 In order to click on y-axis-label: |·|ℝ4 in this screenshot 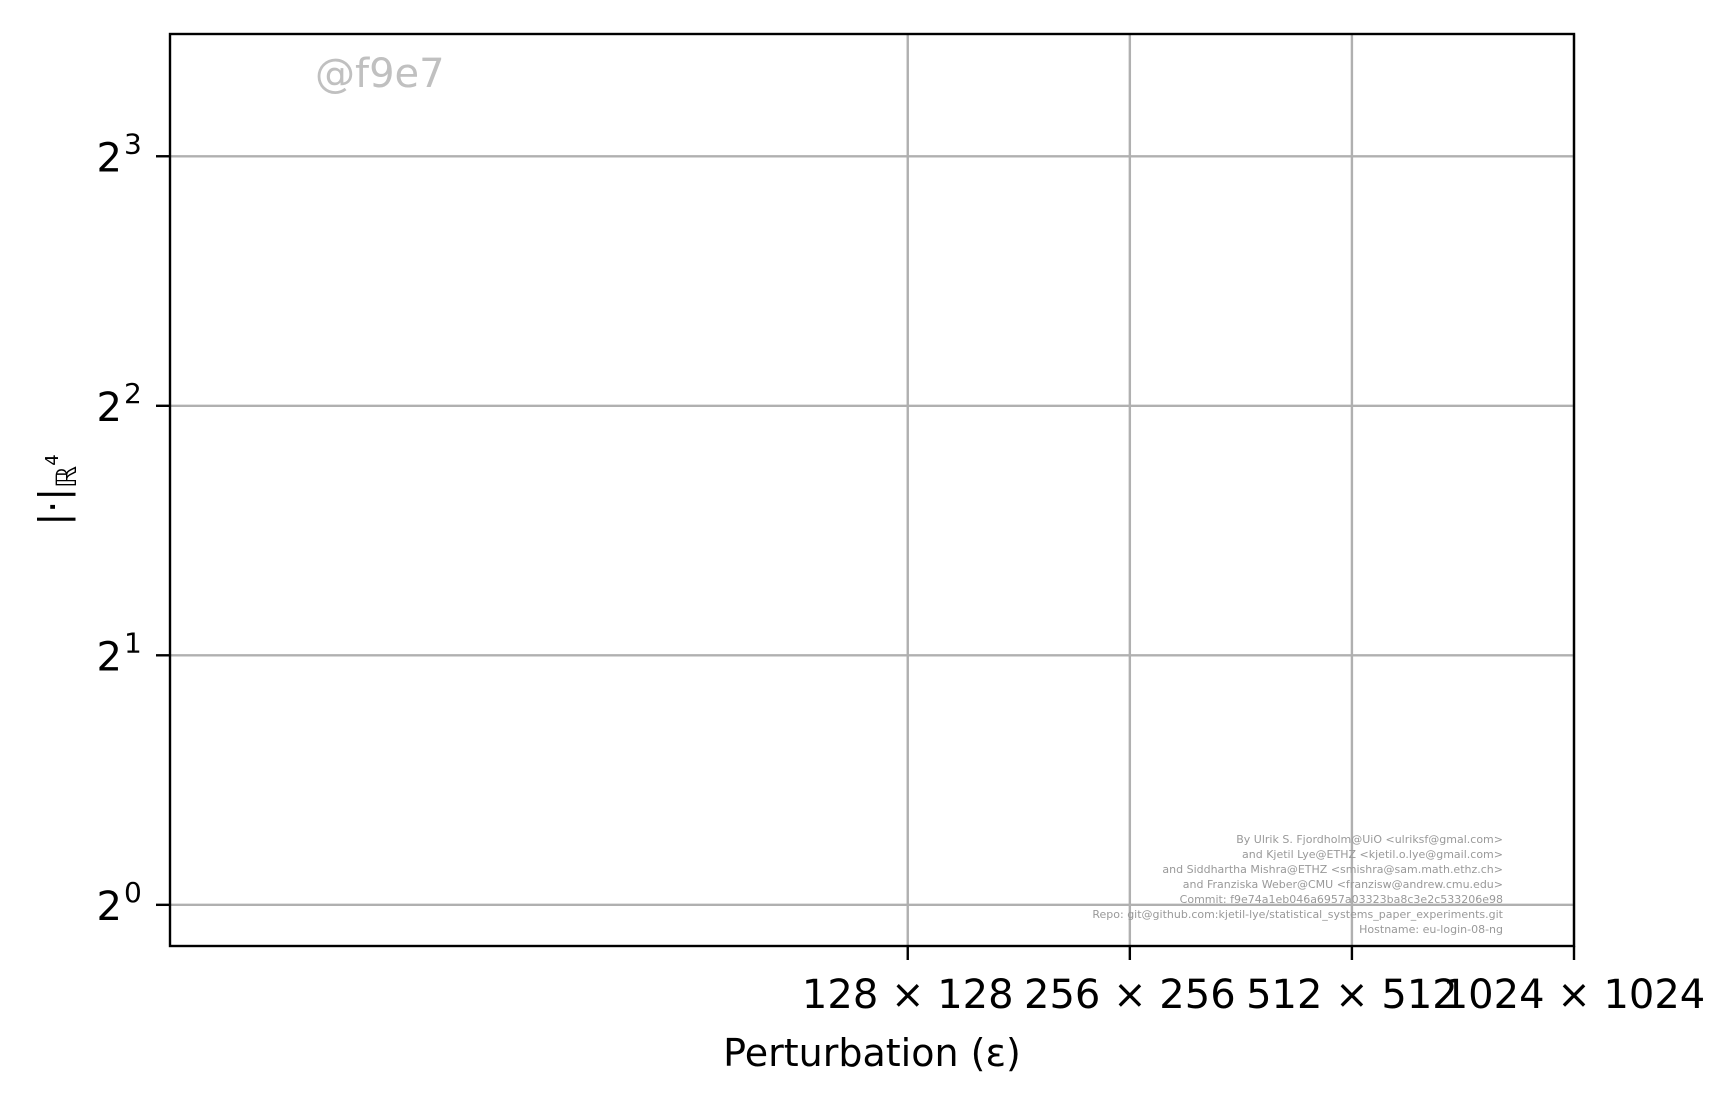, I will do `click(57, 489)`.